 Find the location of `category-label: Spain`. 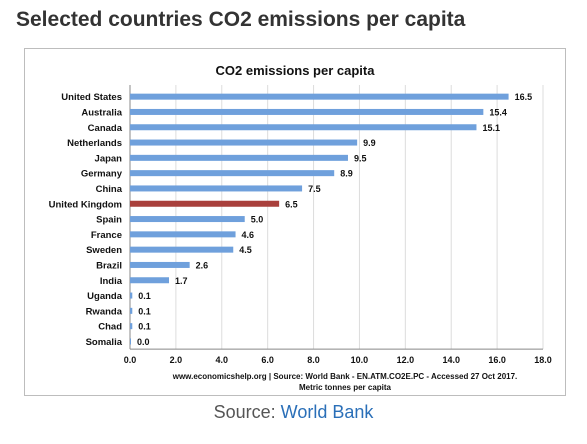

category-label: Spain is located at coordinates (109, 220).